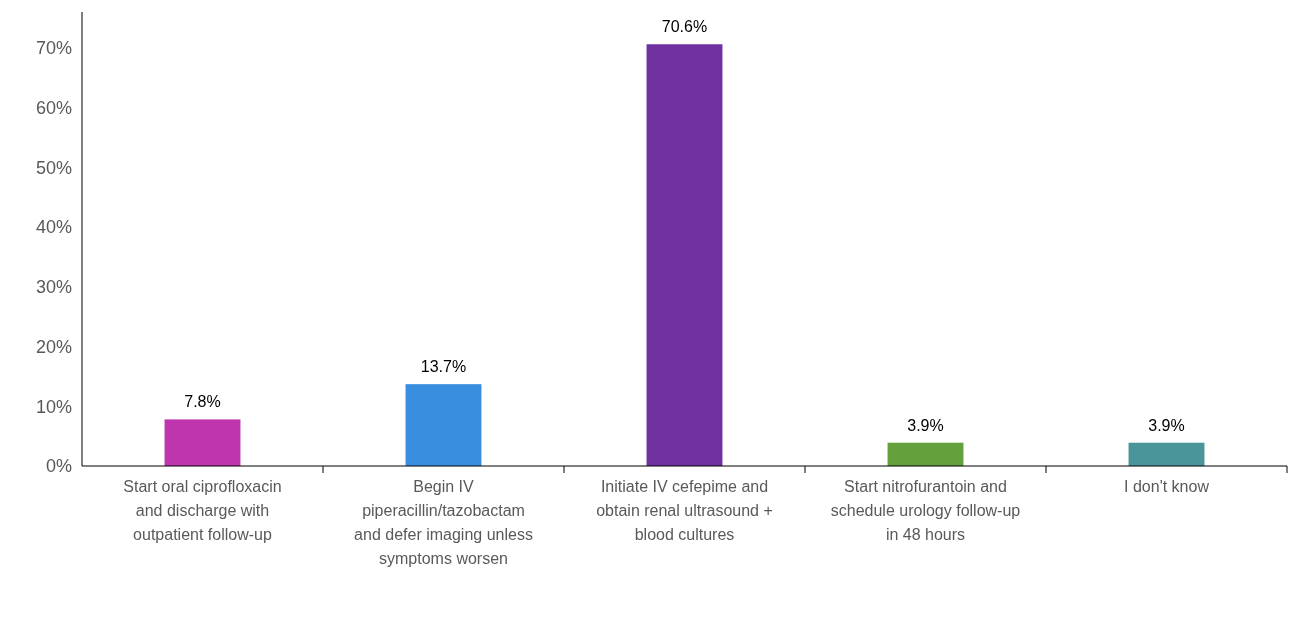  What do you see at coordinates (53, 287) in the screenshot?
I see `y-tick-label: 30%` at bounding box center [53, 287].